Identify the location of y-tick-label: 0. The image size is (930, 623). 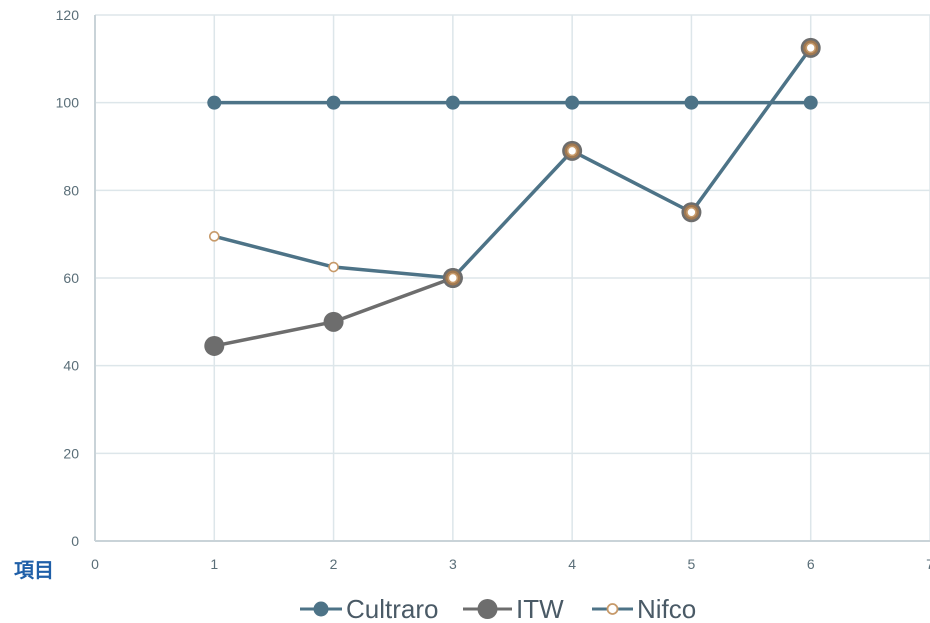
(75, 541).